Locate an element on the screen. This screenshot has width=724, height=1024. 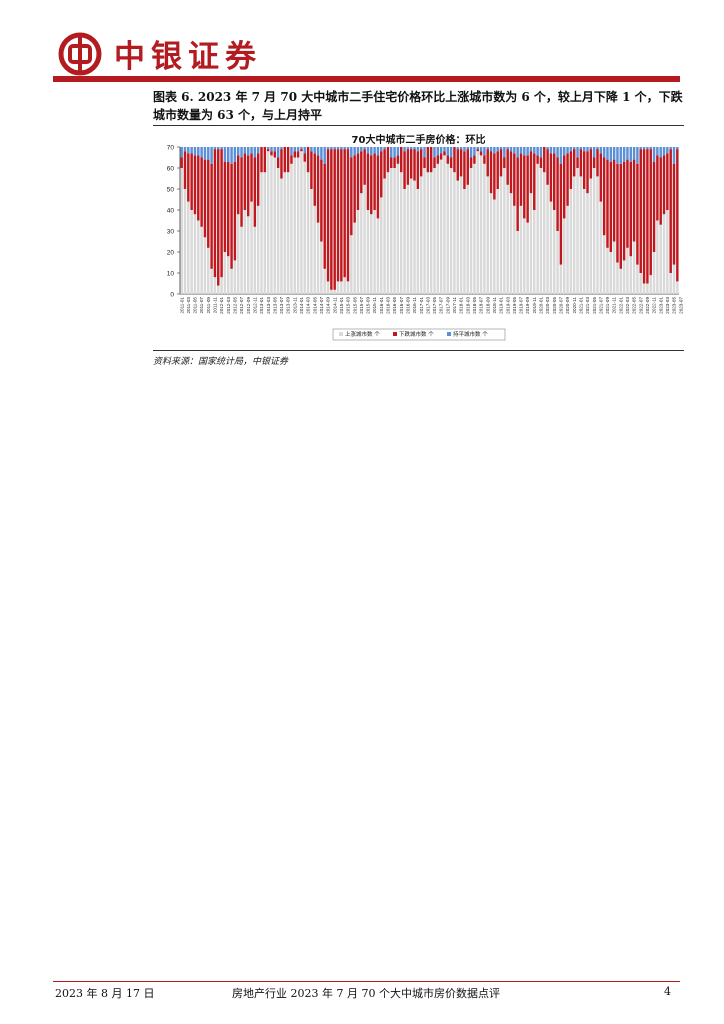
x-tick-label: 2017-07 is located at coordinates (441, 305).